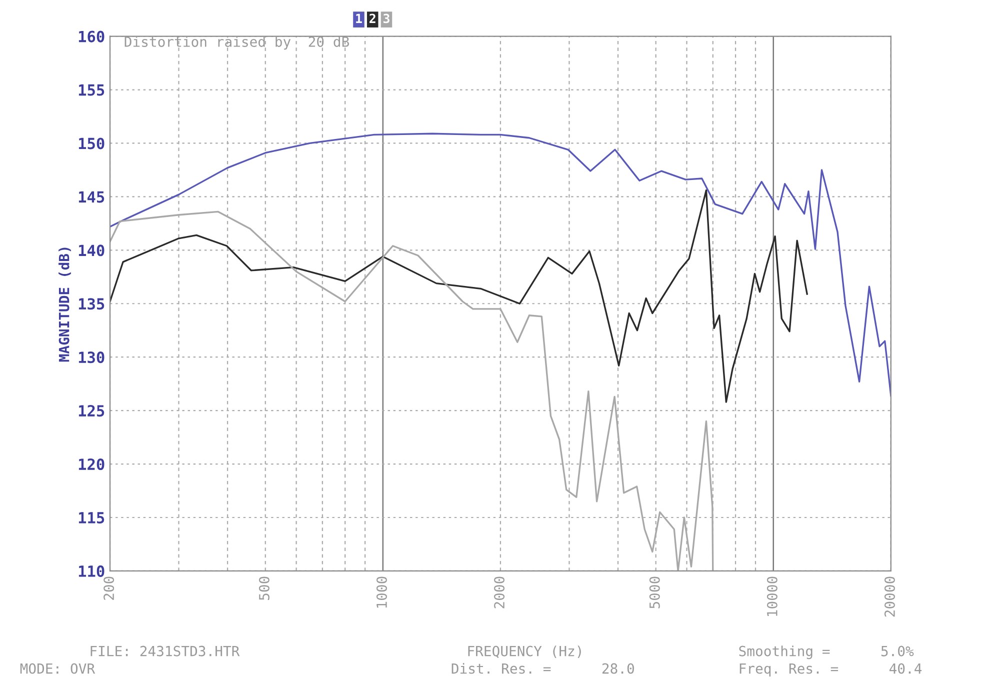  Describe the element at coordinates (359, 18) in the screenshot. I see `text: 1` at that location.